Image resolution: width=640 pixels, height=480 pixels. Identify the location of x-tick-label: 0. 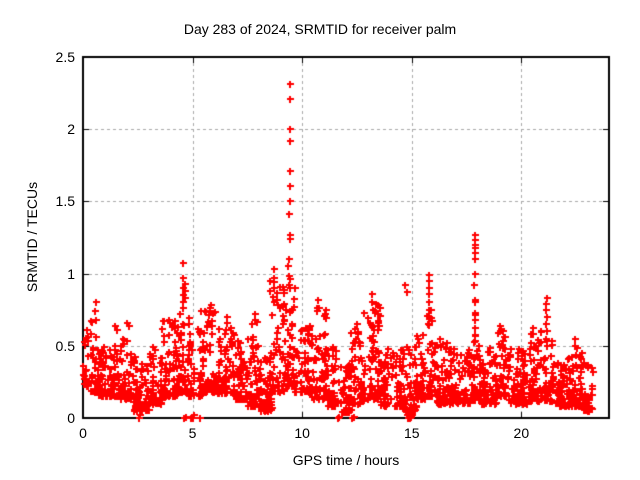
(83, 433).